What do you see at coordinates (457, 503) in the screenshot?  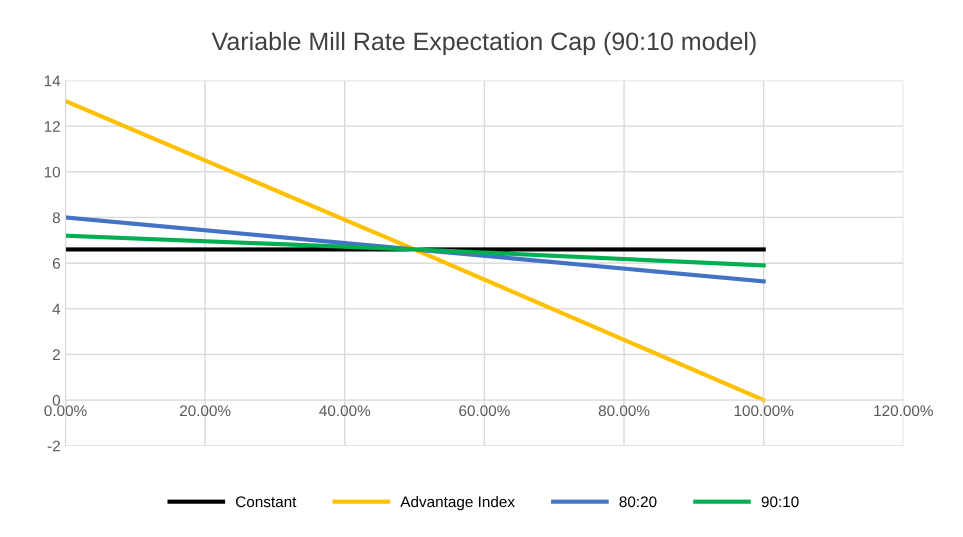 I see `legend-label: Advantage Index` at bounding box center [457, 503].